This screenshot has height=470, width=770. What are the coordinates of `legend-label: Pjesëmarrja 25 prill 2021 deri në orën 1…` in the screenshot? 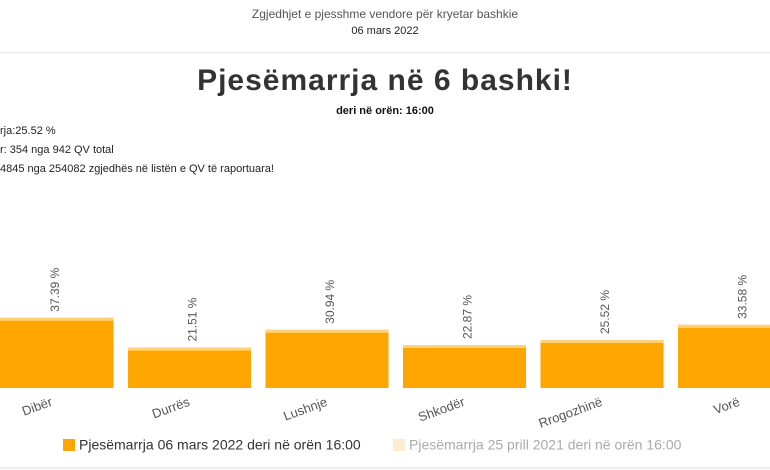 It's located at (545, 445).